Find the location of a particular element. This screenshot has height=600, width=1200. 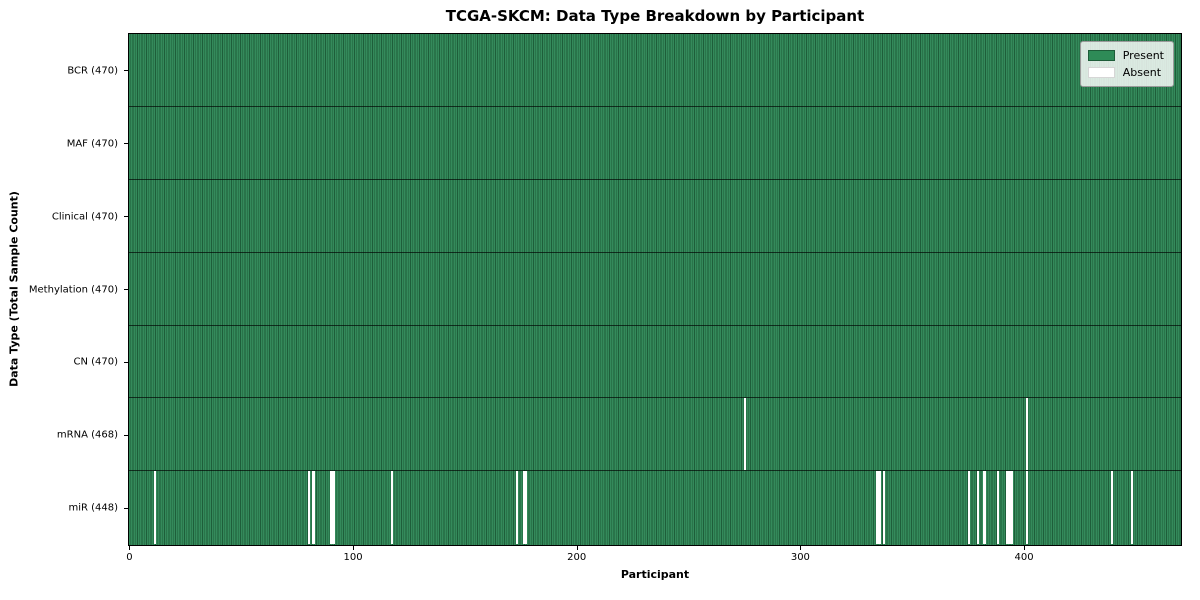

x-tick-label: 100 is located at coordinates (353, 557).